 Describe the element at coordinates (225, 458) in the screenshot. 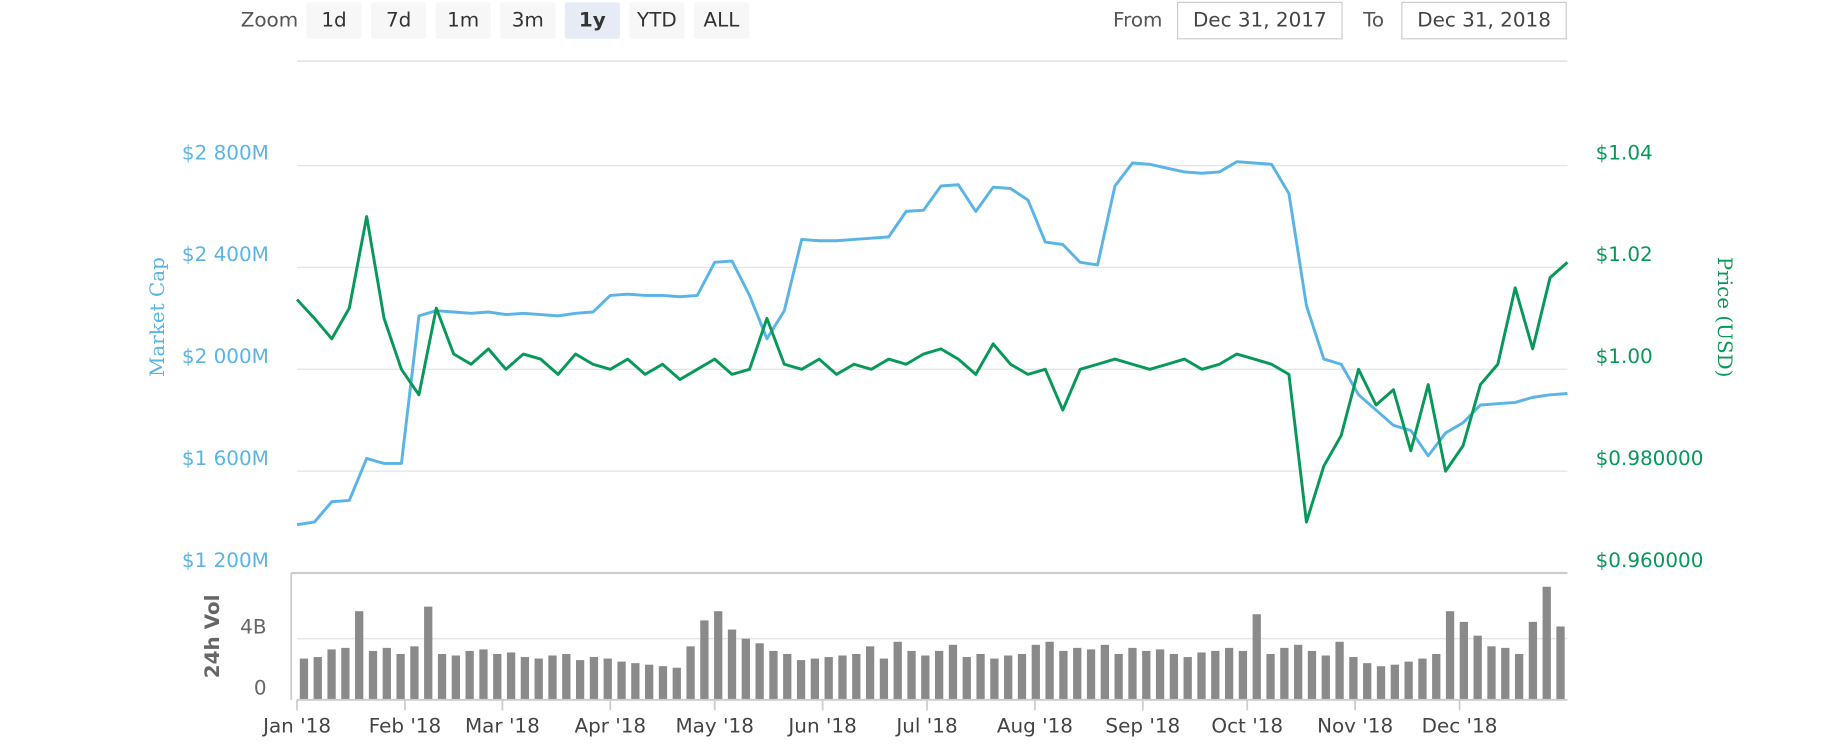

I see `y-tick-label: $1 600M` at that location.